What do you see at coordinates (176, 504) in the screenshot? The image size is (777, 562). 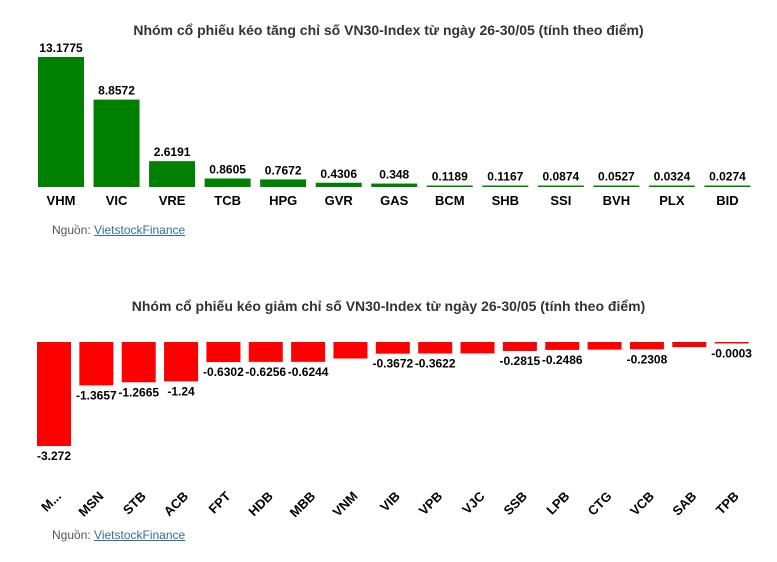 I see `category-label: ACB` at bounding box center [176, 504].